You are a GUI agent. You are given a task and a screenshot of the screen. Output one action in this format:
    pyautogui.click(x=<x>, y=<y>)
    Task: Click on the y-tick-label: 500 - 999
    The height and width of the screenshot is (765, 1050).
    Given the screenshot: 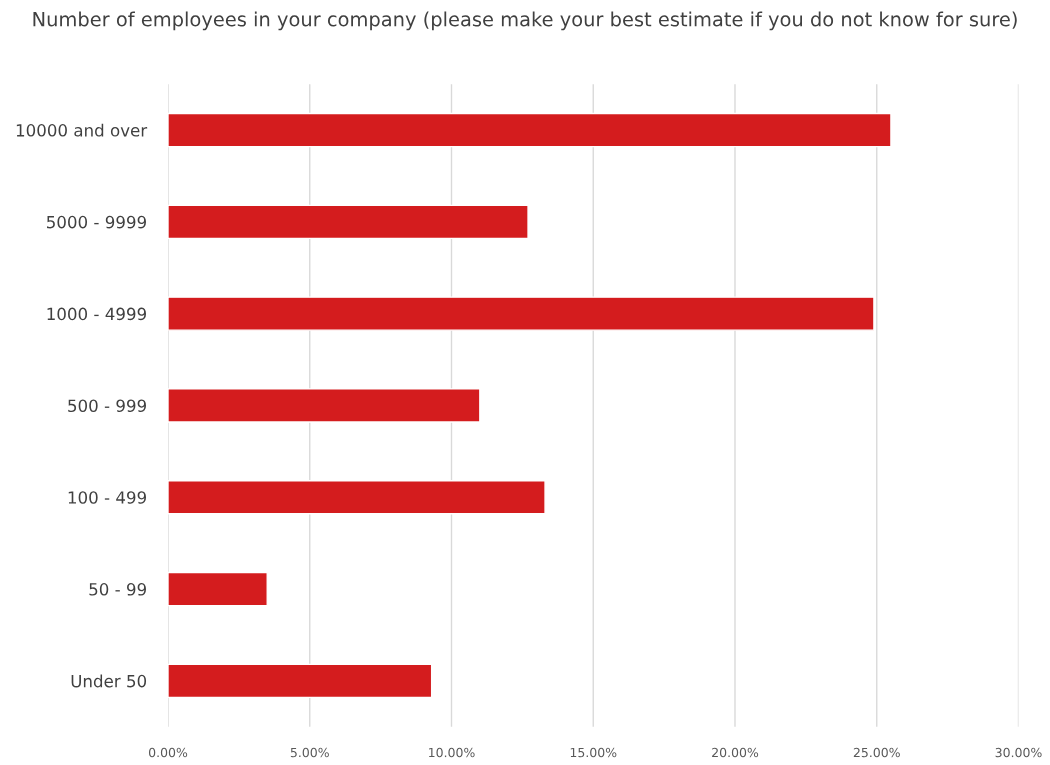 What is the action you would take?
    pyautogui.click(x=107, y=406)
    